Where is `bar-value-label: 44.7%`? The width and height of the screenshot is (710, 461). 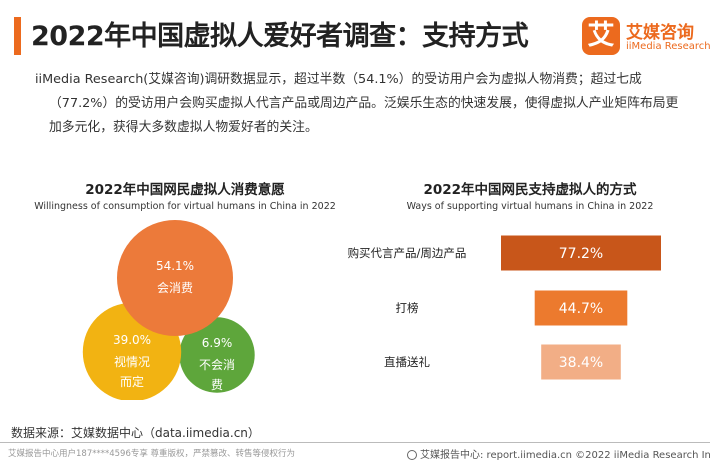 bar-value-label: 44.7% is located at coordinates (581, 309).